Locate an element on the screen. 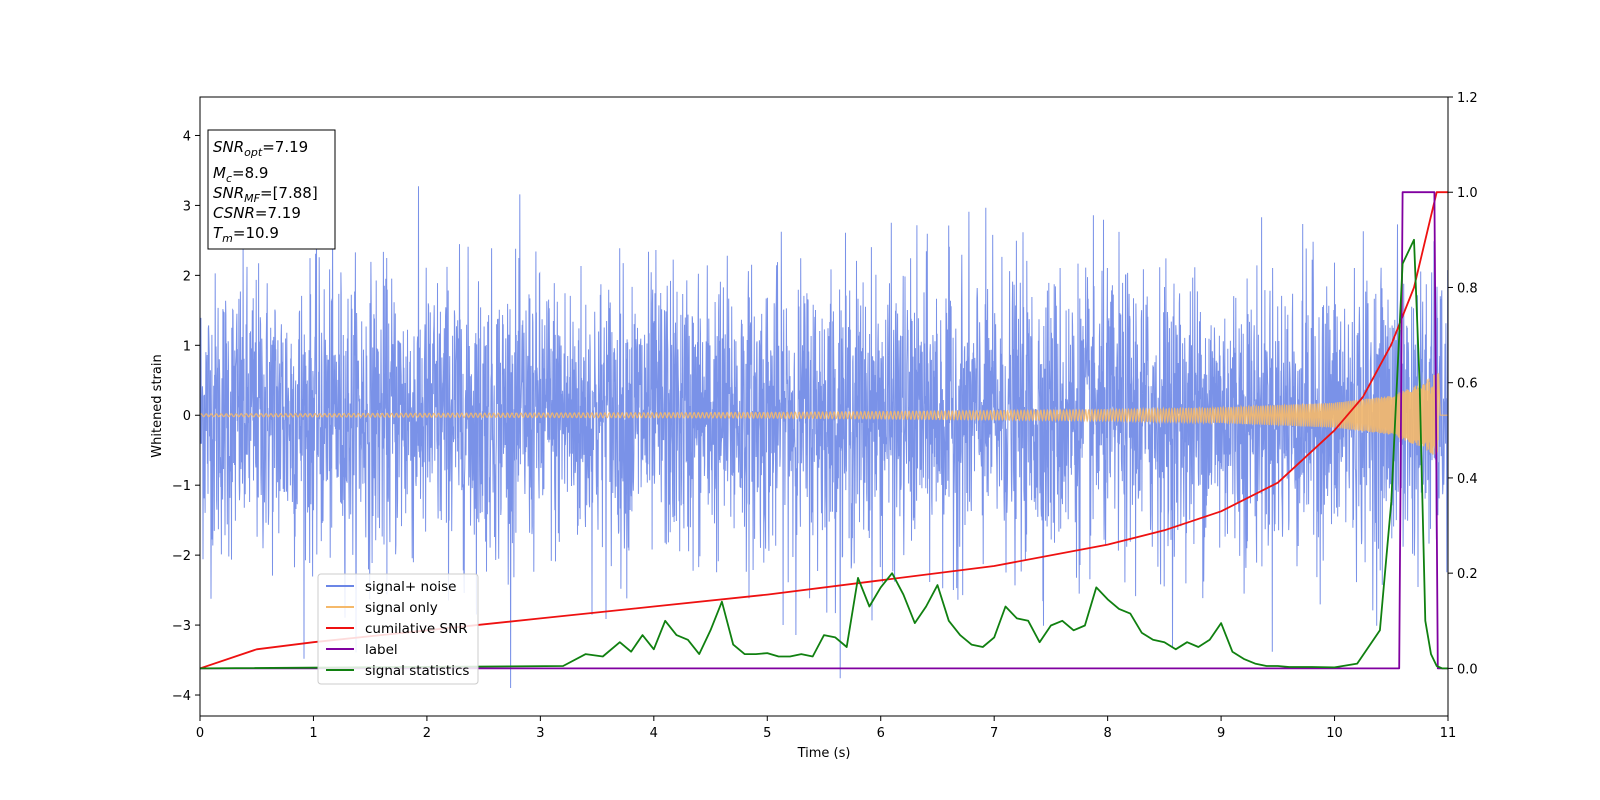 The image size is (1600, 800). x-tick-label: 11 is located at coordinates (1448, 733).